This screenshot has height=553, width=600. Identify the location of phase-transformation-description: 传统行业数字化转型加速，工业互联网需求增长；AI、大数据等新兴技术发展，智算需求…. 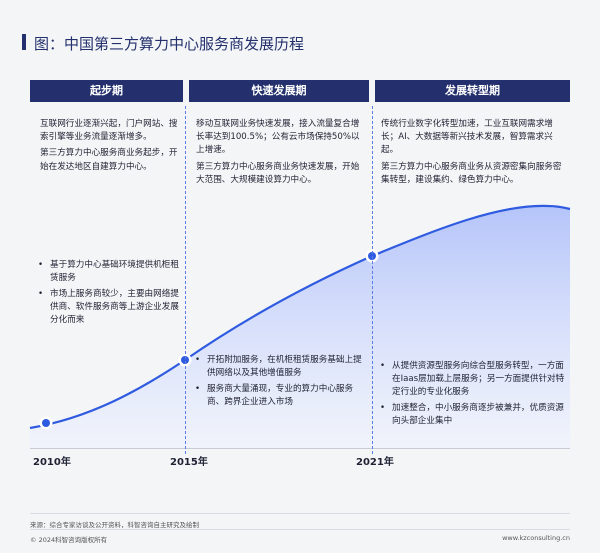
(473, 154).